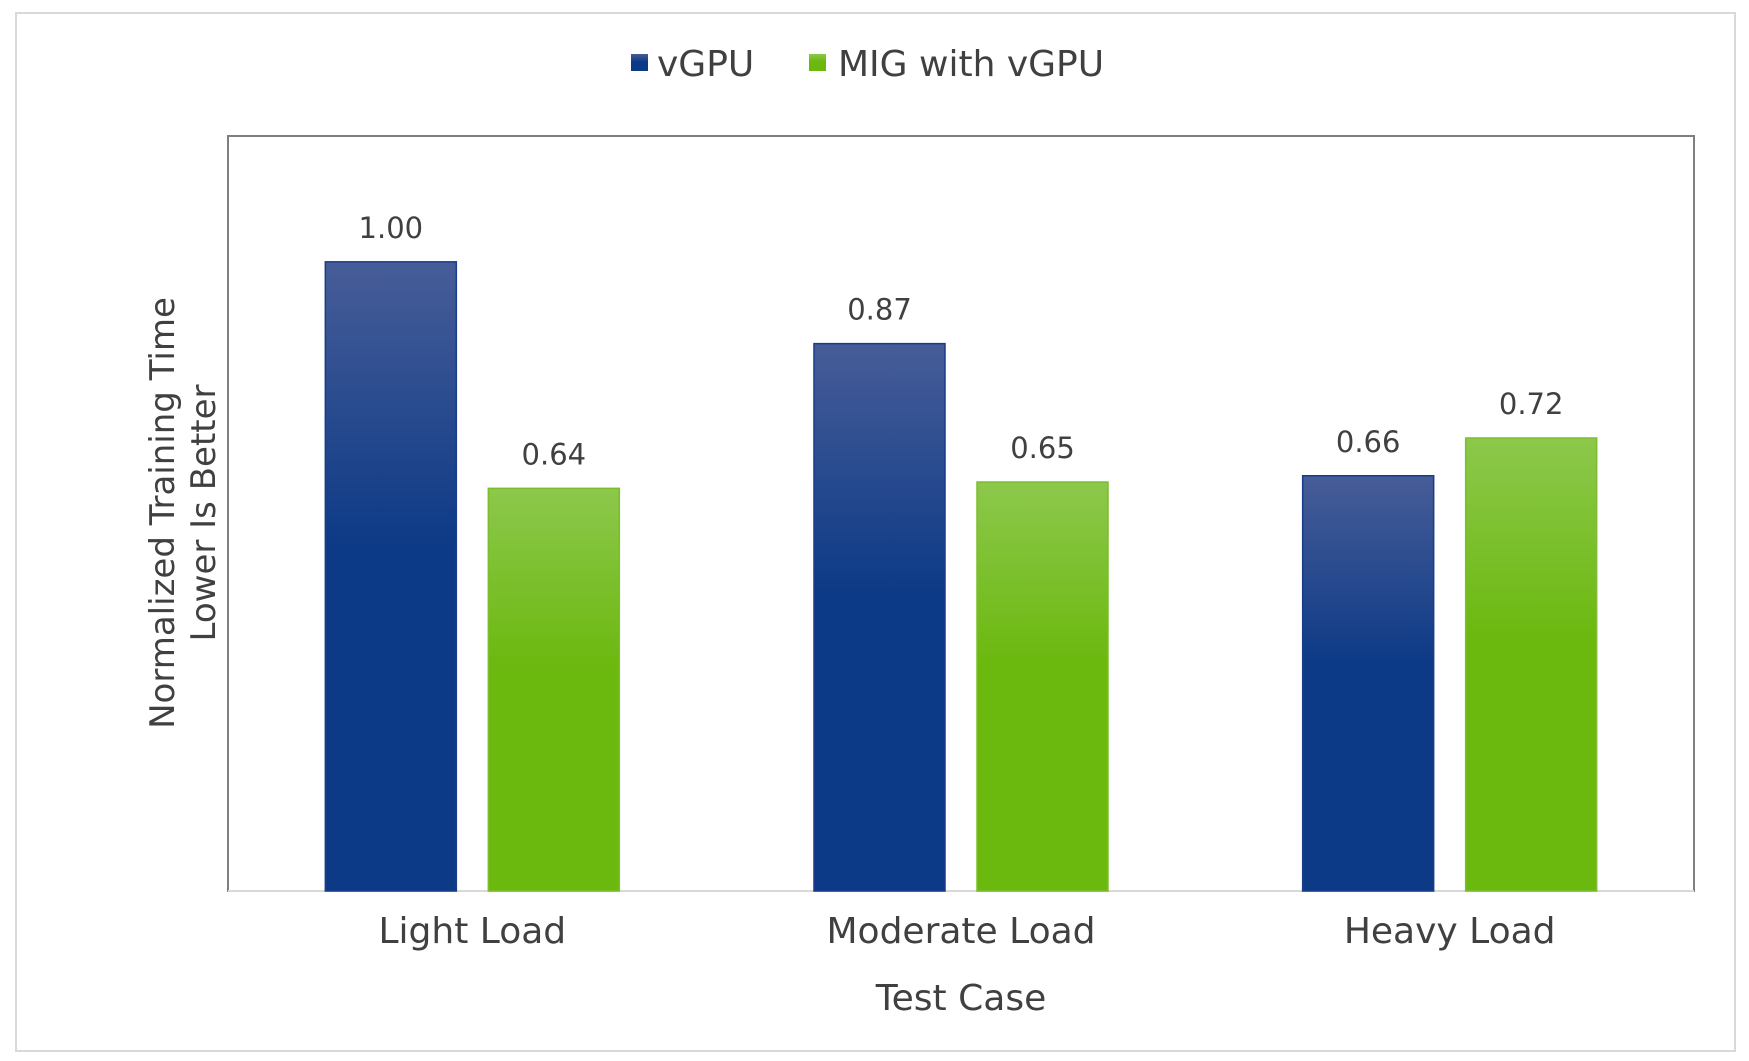  What do you see at coordinates (473, 931) in the screenshot?
I see `x-tick-label: Light Load` at bounding box center [473, 931].